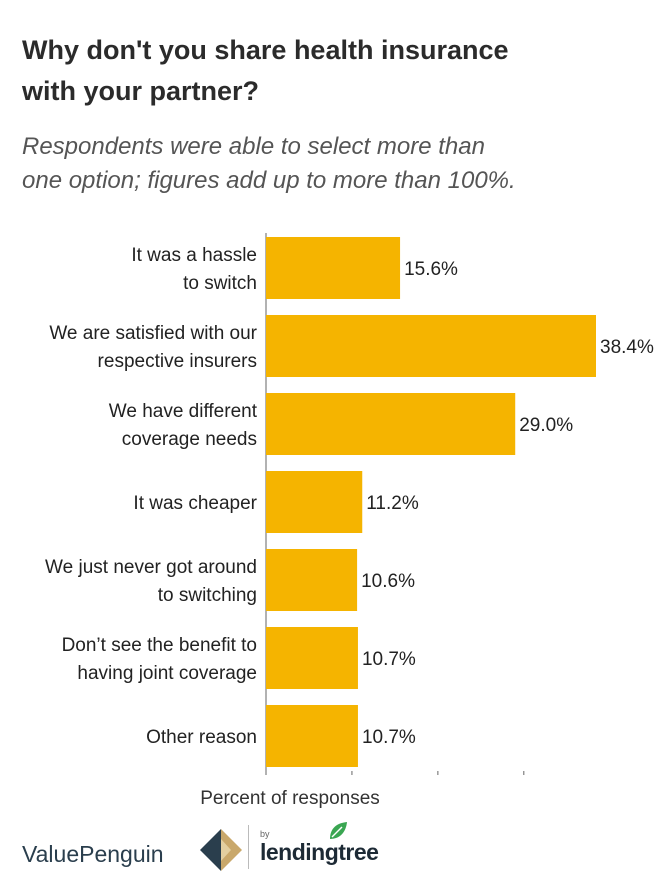 This screenshot has height=892, width=660. Describe the element at coordinates (141, 91) in the screenshot. I see `chart-title-line: with your partner?` at that location.